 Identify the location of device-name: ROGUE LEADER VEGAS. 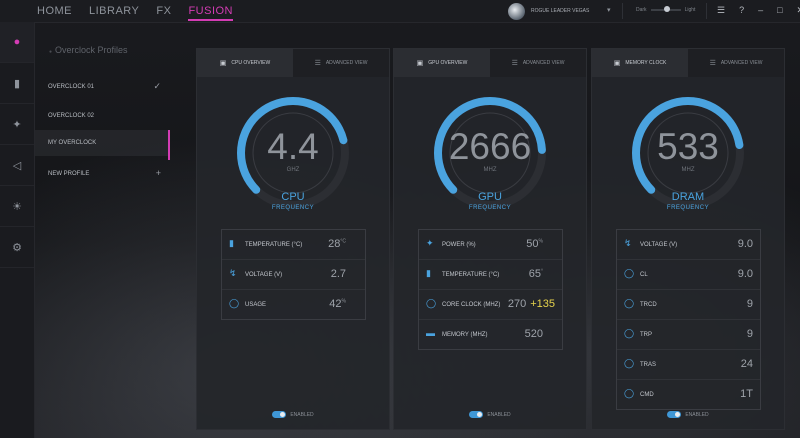
(560, 11).